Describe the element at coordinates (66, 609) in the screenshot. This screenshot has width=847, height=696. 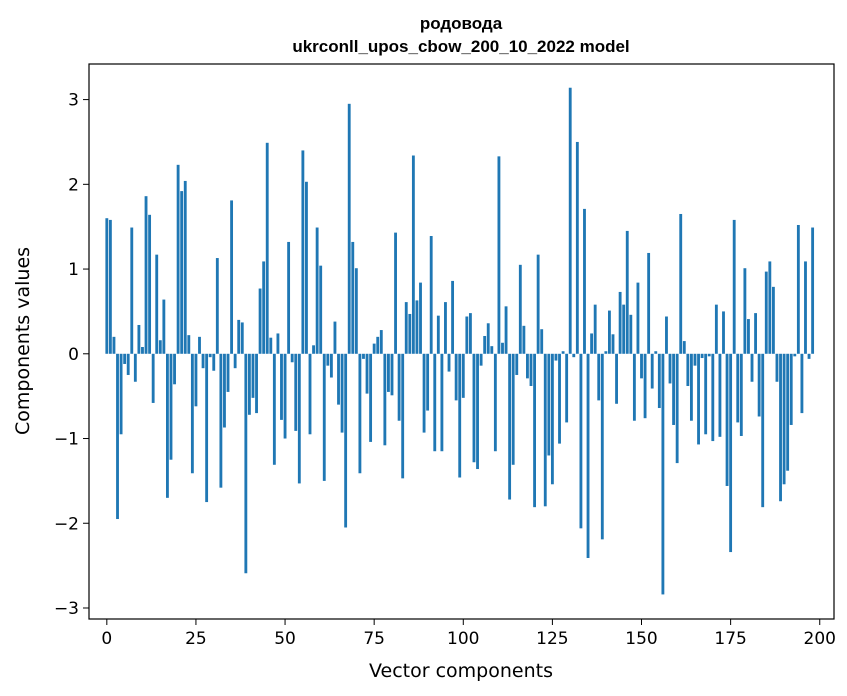
I see `y-tick-label: −3` at that location.